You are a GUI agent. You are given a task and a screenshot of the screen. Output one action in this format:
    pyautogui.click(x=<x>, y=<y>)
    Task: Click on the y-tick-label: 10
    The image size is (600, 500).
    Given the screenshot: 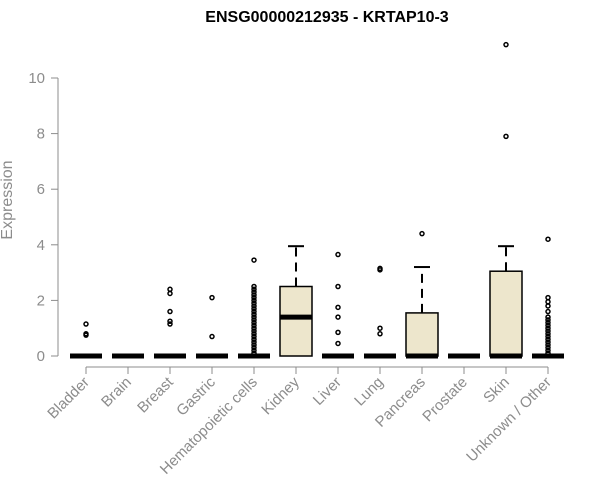 What is the action you would take?
    pyautogui.click(x=36, y=78)
    